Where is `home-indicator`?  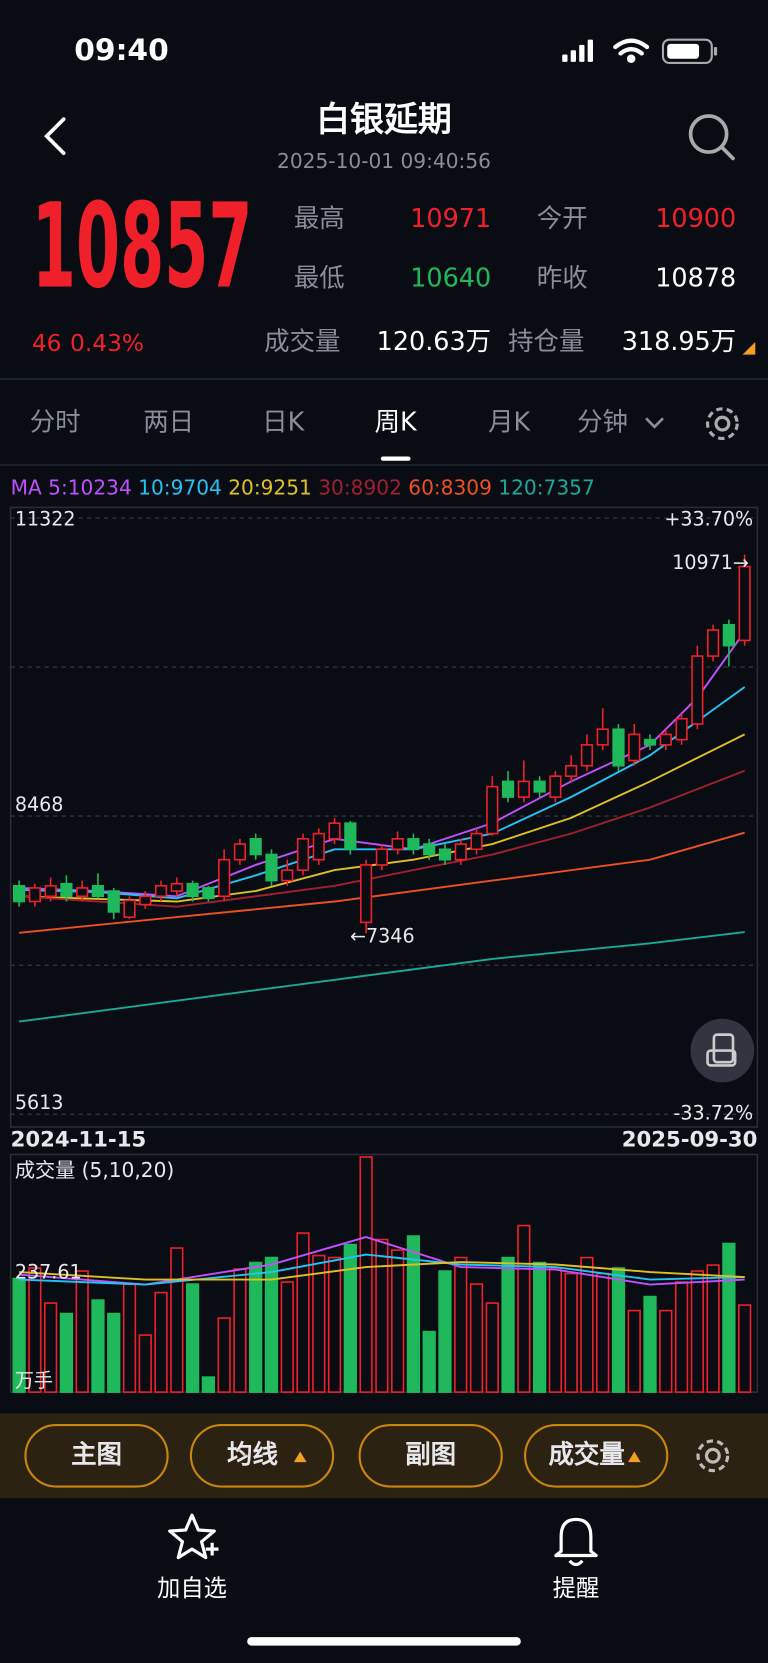 home-indicator is located at coordinates (384, 1641).